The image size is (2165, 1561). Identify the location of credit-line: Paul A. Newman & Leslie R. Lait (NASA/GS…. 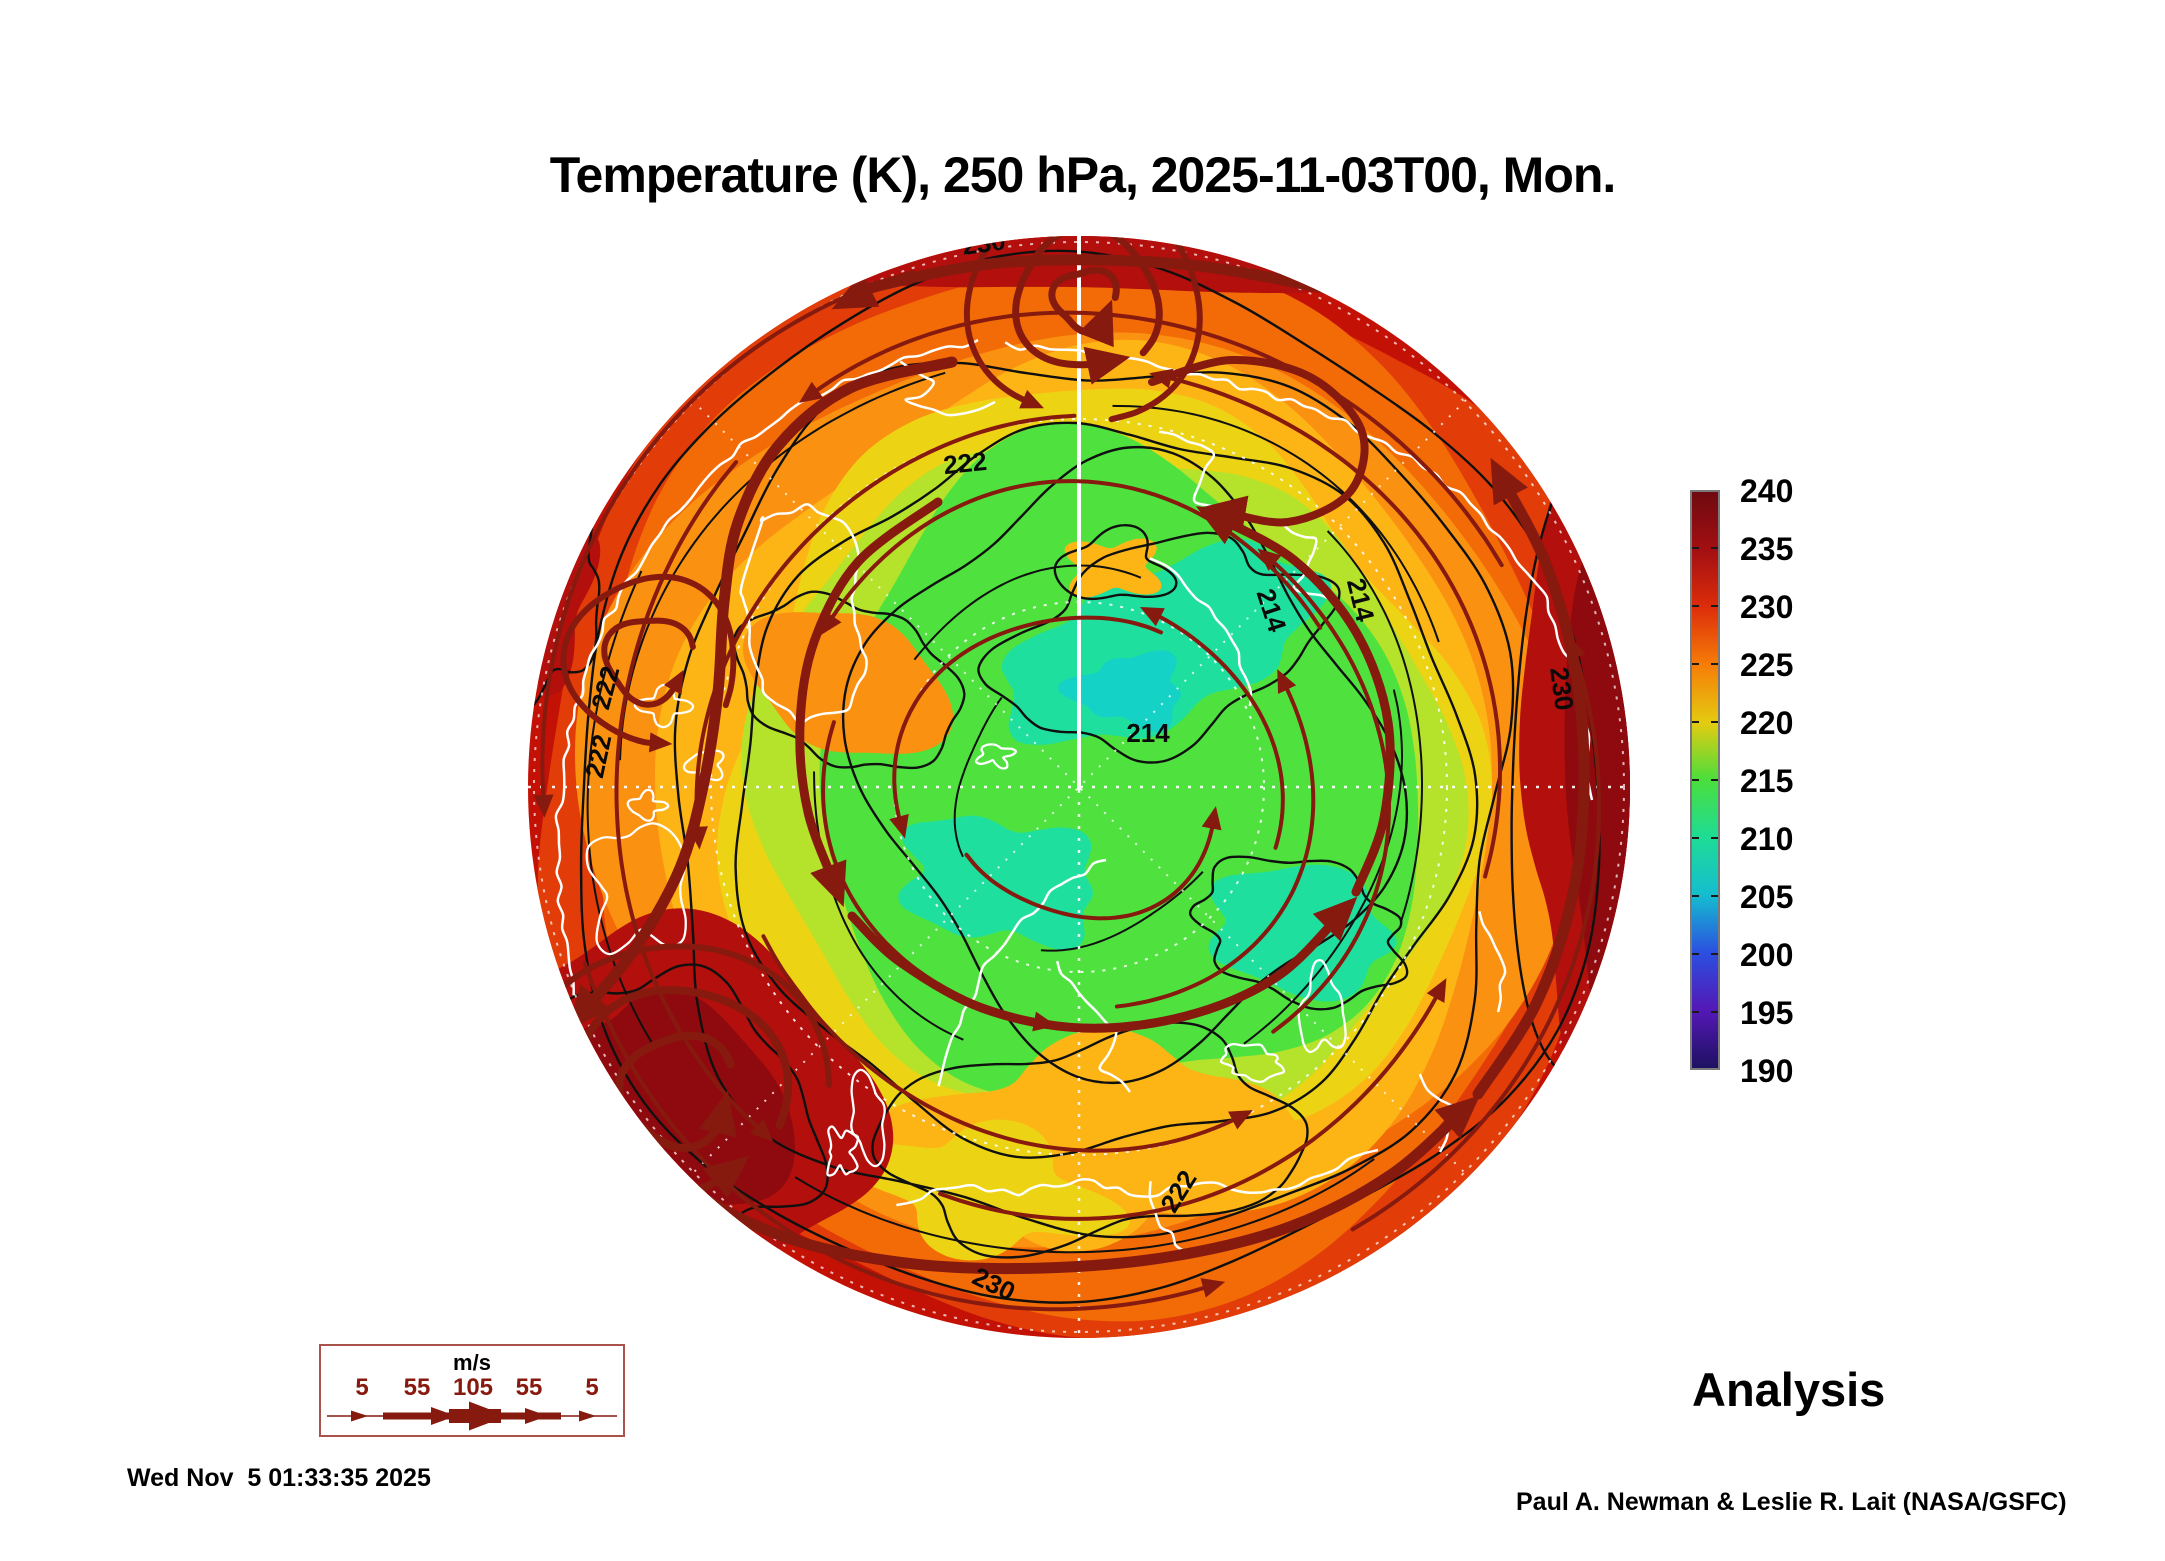
(1791, 1502).